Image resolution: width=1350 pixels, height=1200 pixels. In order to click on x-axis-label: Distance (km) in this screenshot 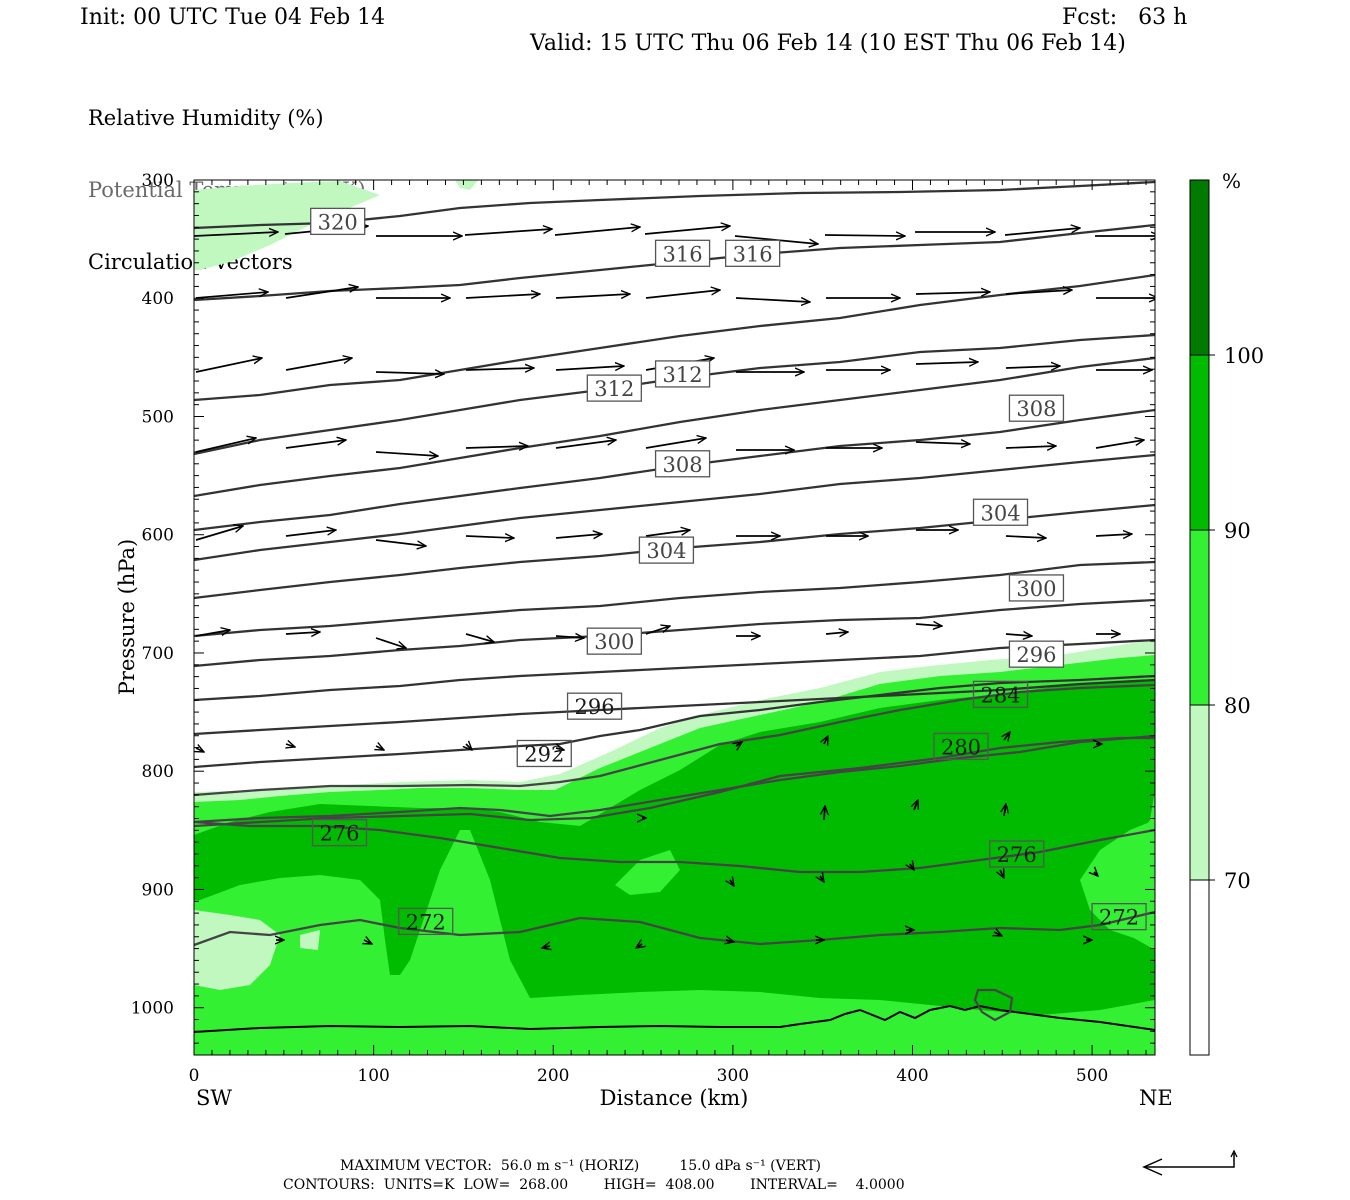, I will do `click(674, 1098)`.